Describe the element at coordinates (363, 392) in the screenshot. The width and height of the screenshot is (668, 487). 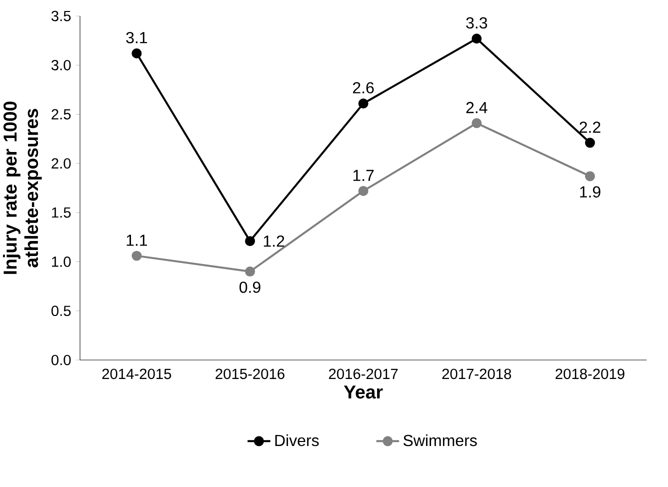
I see `x-axis-title: Year` at that location.